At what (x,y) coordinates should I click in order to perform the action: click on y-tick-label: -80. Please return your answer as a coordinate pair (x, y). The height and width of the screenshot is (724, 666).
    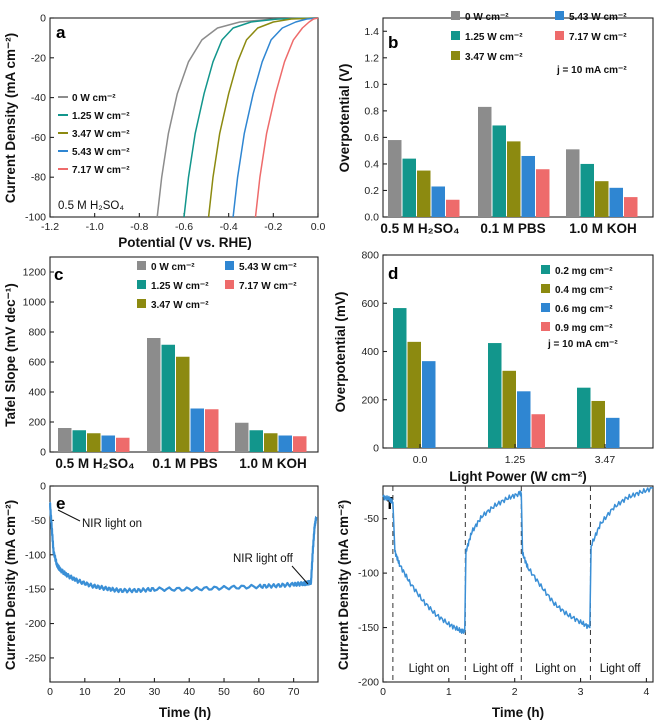
    Looking at the image, I should click on (38, 178).